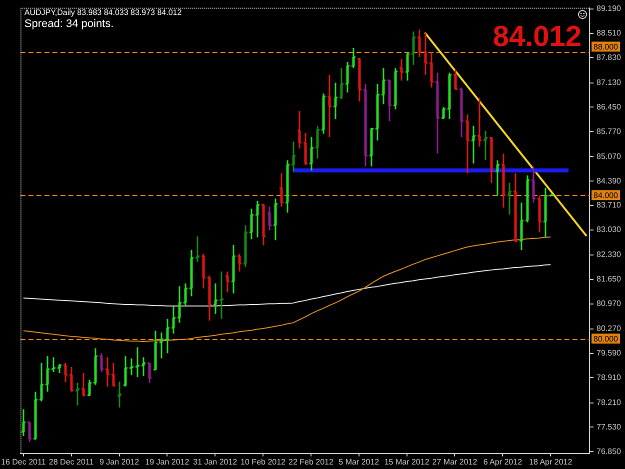 The image size is (625, 469). I want to click on y-tick-label: 84.390, so click(609, 181).